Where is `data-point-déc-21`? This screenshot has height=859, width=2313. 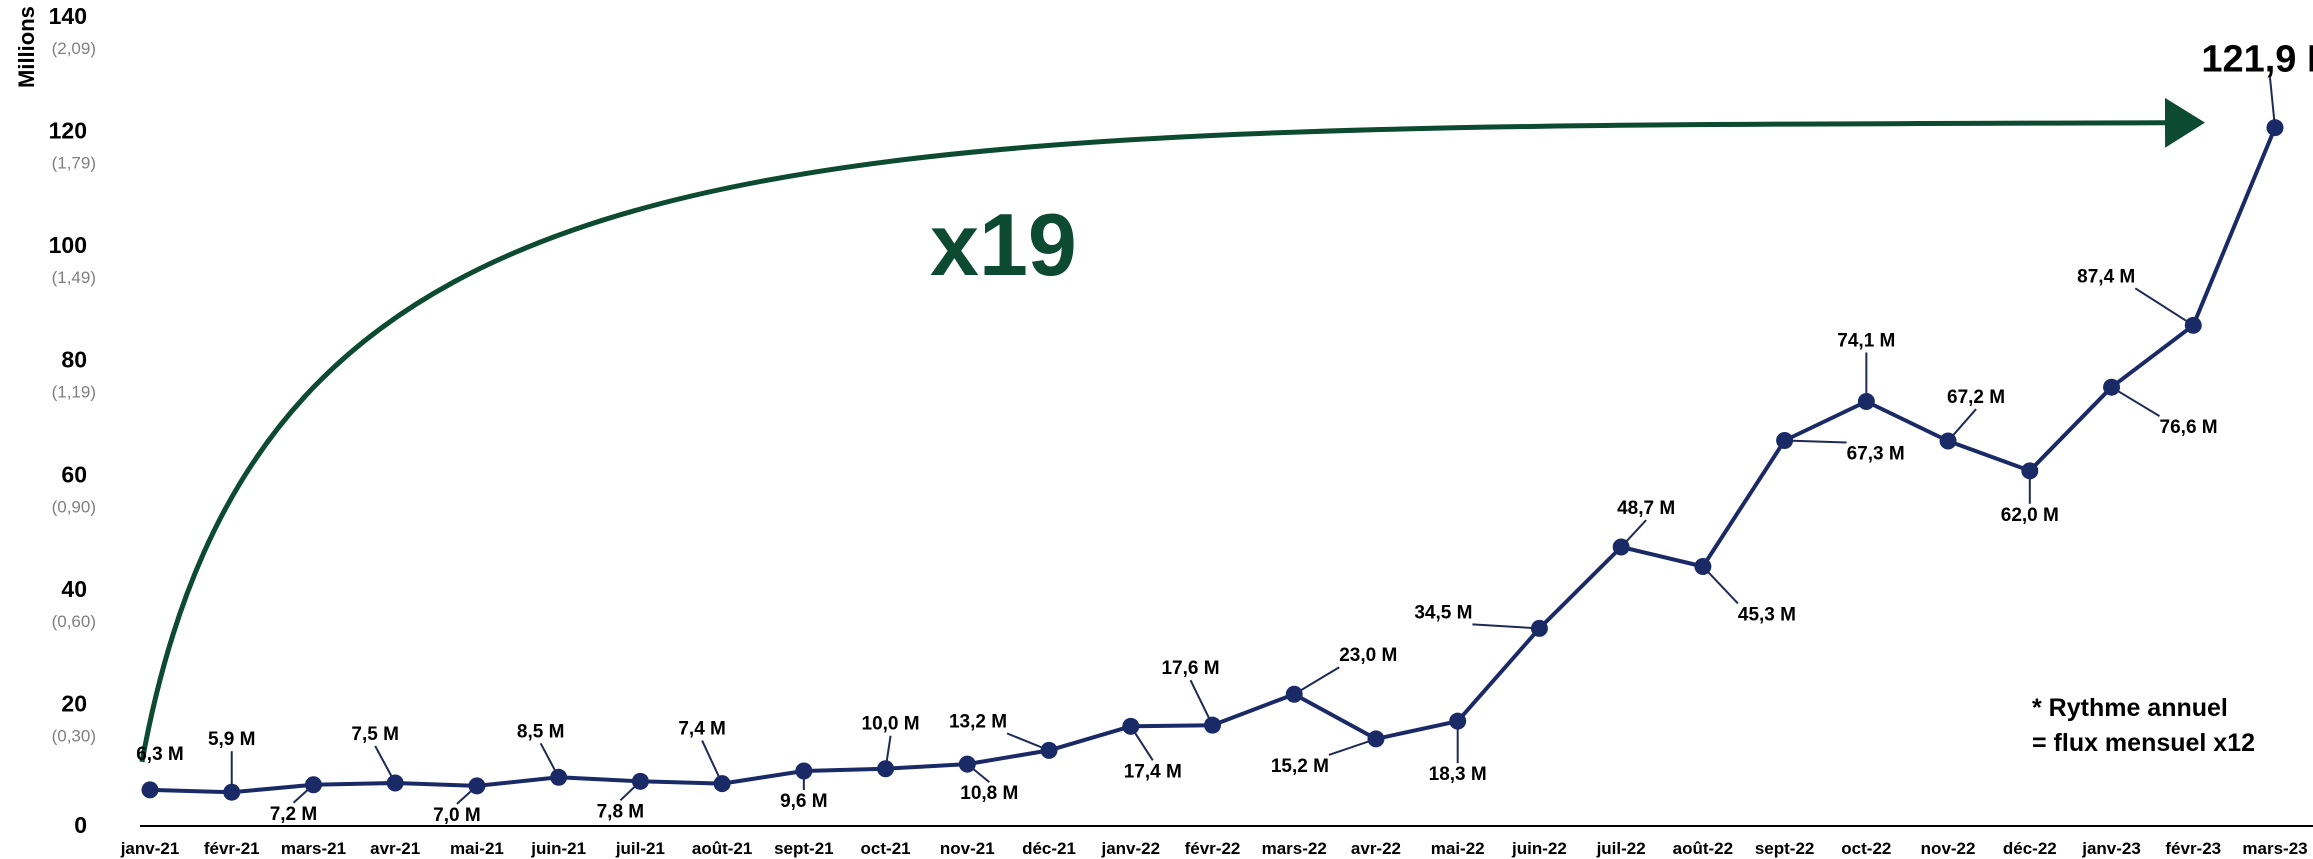
data-point-déc-21 is located at coordinates (1049, 750).